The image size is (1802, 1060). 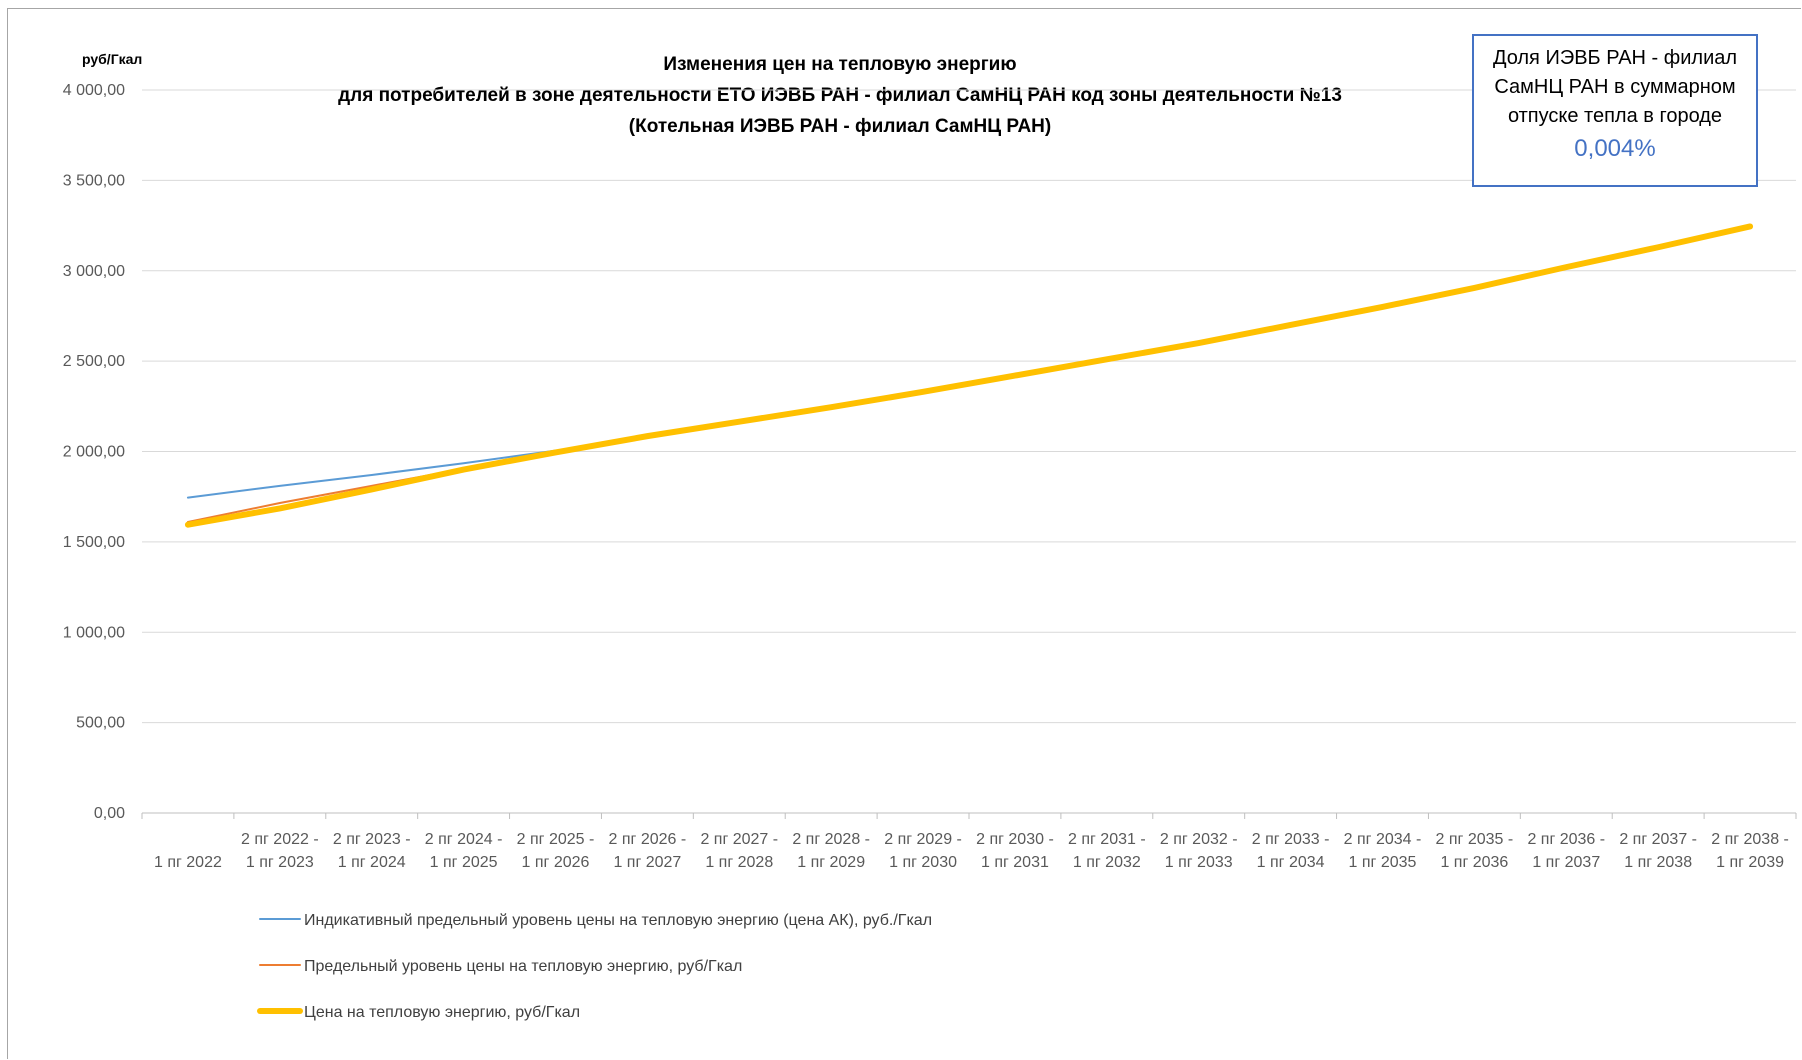 I want to click on share-info-line-3: отпуске тепла в городе, so click(x=1615, y=116).